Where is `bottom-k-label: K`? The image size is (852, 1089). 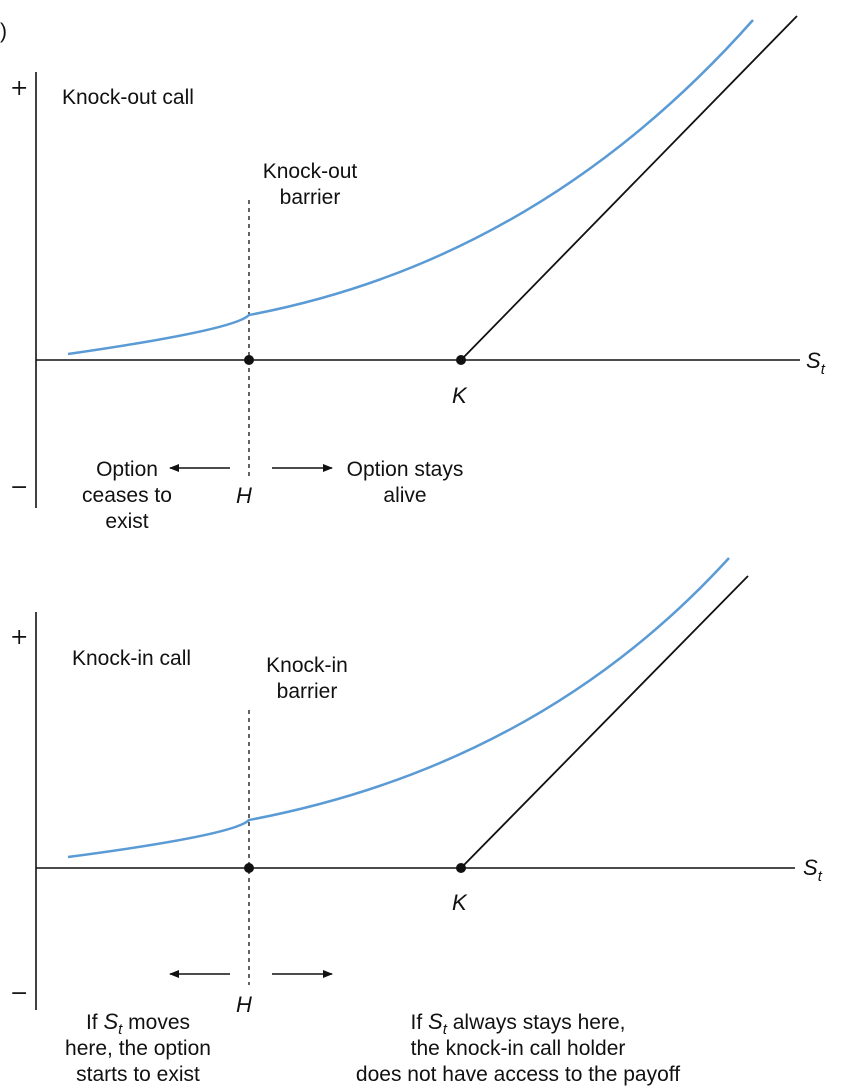 bottom-k-label: K is located at coordinates (460, 902).